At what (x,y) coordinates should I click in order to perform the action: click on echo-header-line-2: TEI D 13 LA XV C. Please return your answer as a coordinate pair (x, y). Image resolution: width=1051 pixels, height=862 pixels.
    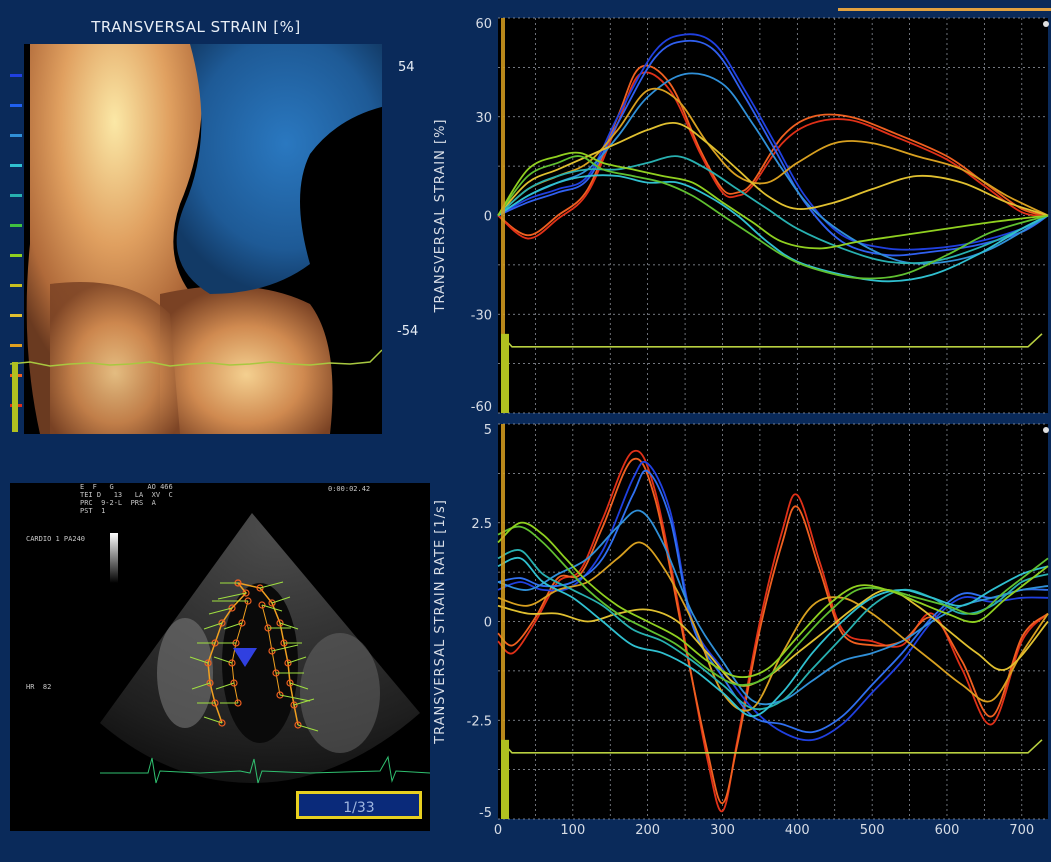
    Looking at the image, I should click on (126, 495).